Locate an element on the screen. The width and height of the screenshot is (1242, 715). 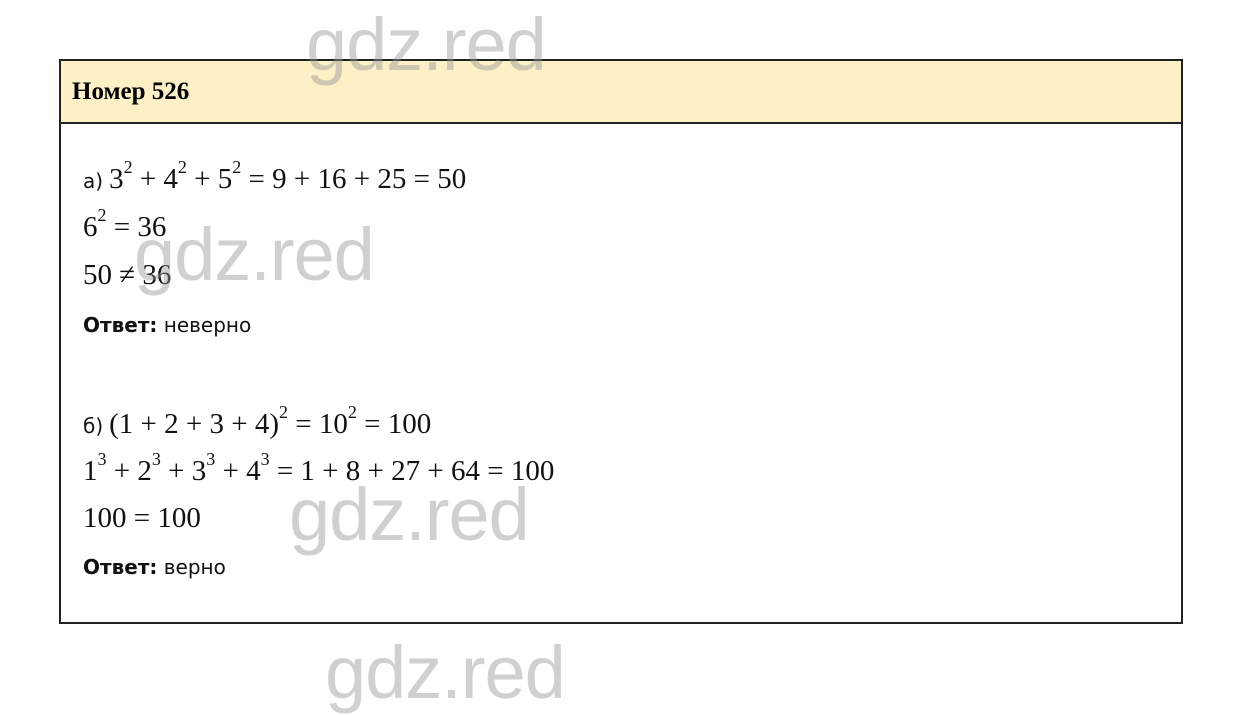
math-term: + 2 is located at coordinates (129, 471).